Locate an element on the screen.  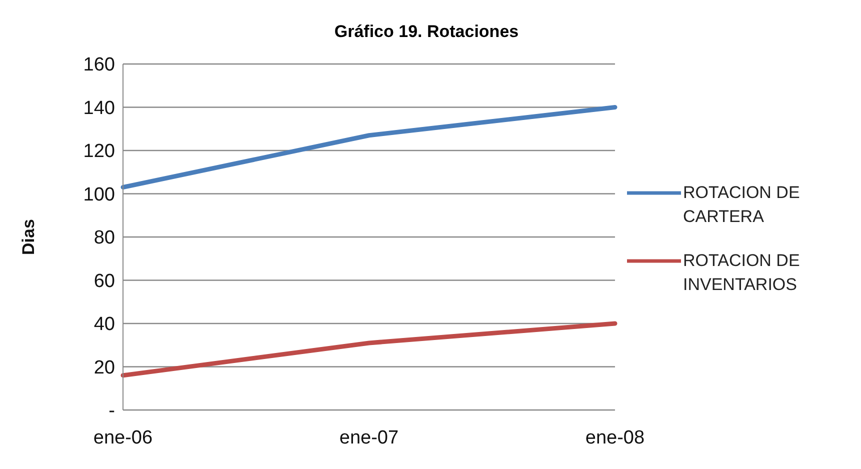
y-tick-label: 100 is located at coordinates (99, 195).